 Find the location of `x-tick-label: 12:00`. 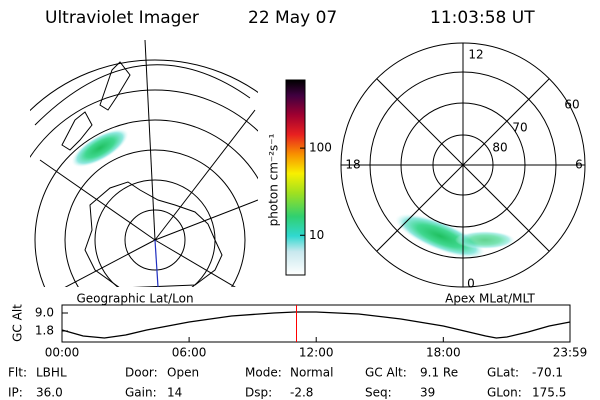

x-tick-label: 12:00 is located at coordinates (316, 353).